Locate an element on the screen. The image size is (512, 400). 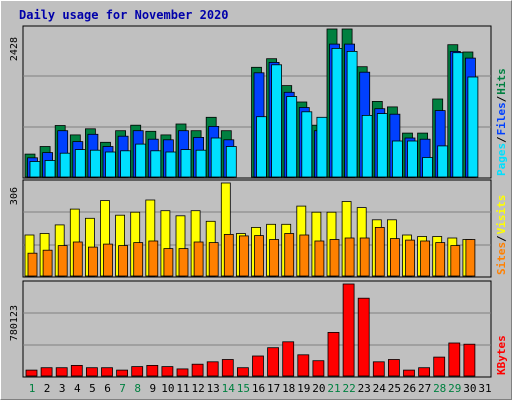
x-tick-day-19: 19 is located at coordinates (303, 388).